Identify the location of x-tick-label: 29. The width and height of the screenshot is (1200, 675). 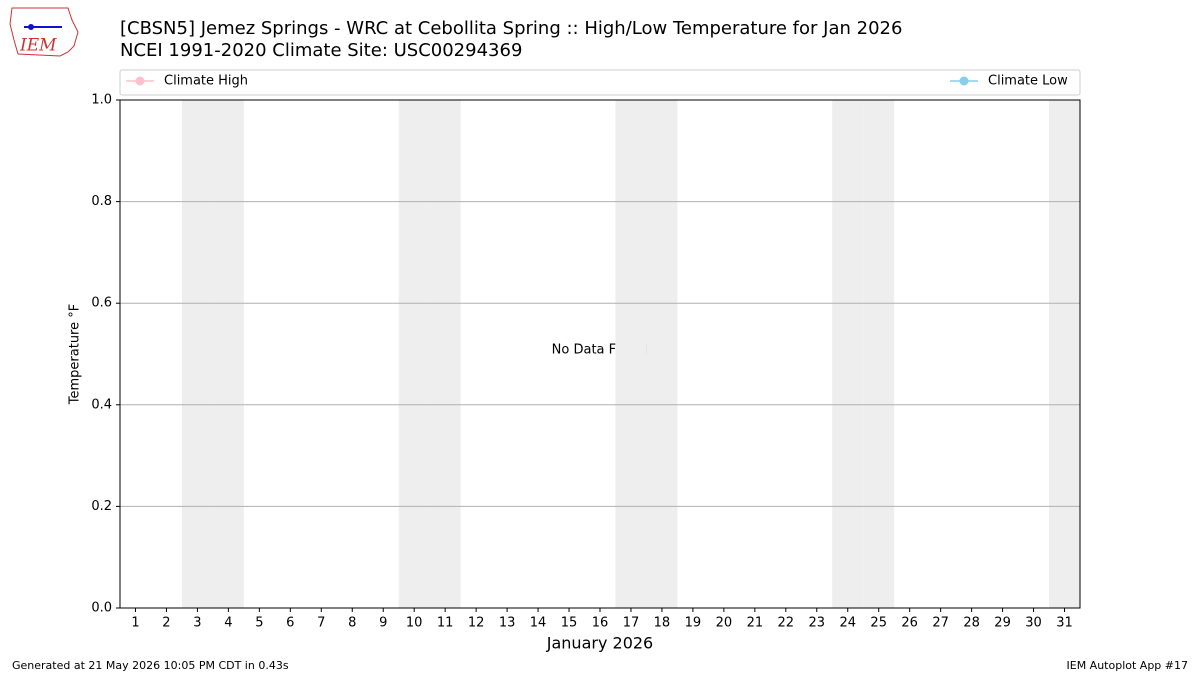
(1002, 623).